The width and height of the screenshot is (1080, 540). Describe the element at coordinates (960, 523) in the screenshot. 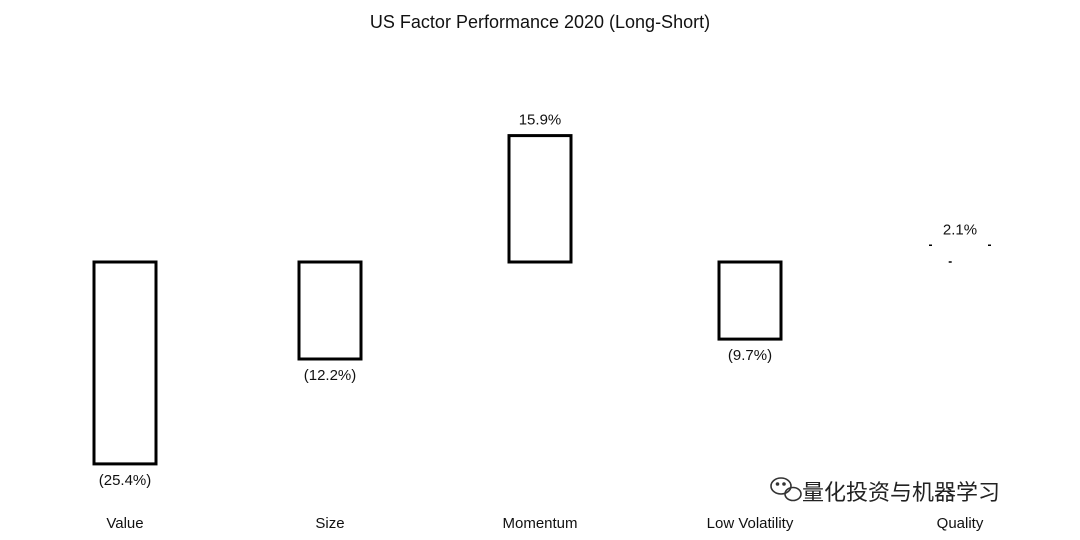

I see `category-label-quality: Quality` at that location.